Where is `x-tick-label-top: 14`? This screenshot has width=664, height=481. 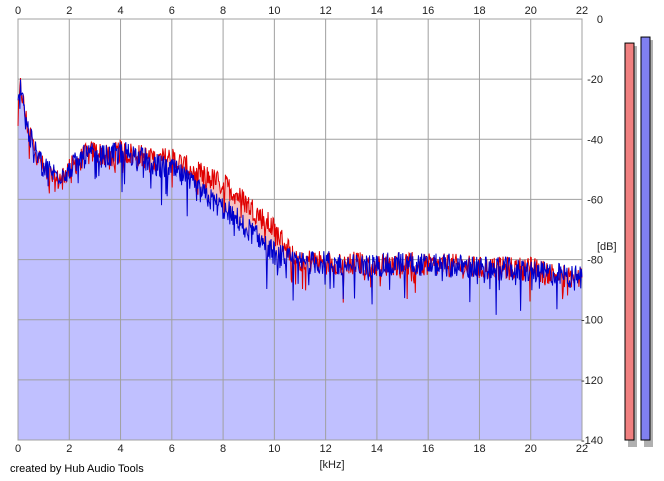
x-tick-label-top: 14 is located at coordinates (377, 11).